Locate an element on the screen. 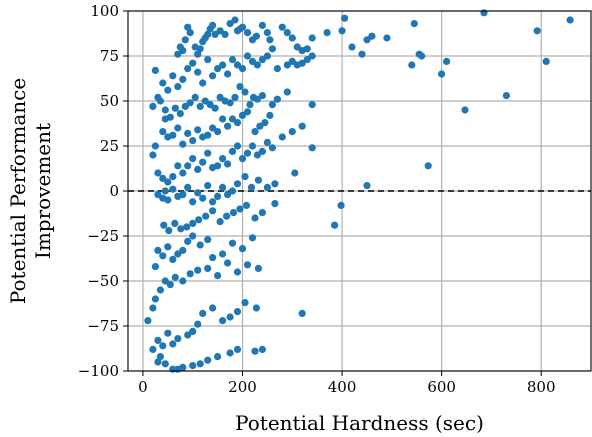  y-tick-label: −100 is located at coordinates (98, 371).